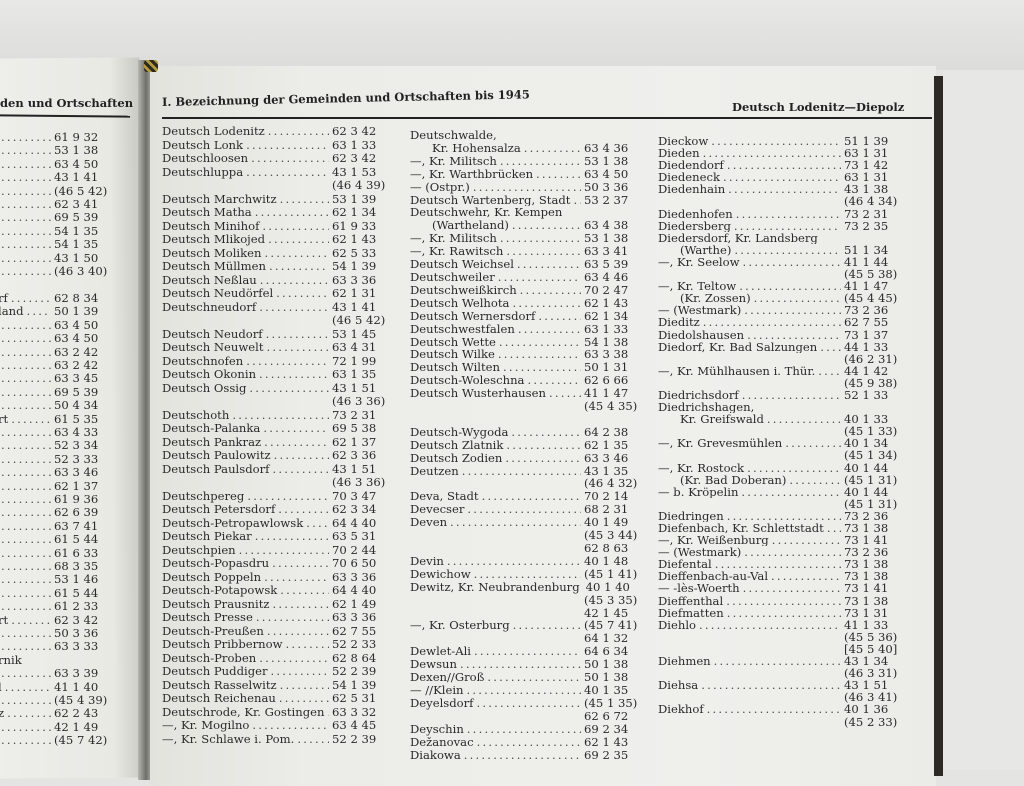  I want to click on entry-reference: (45 1 33), so click(871, 431).